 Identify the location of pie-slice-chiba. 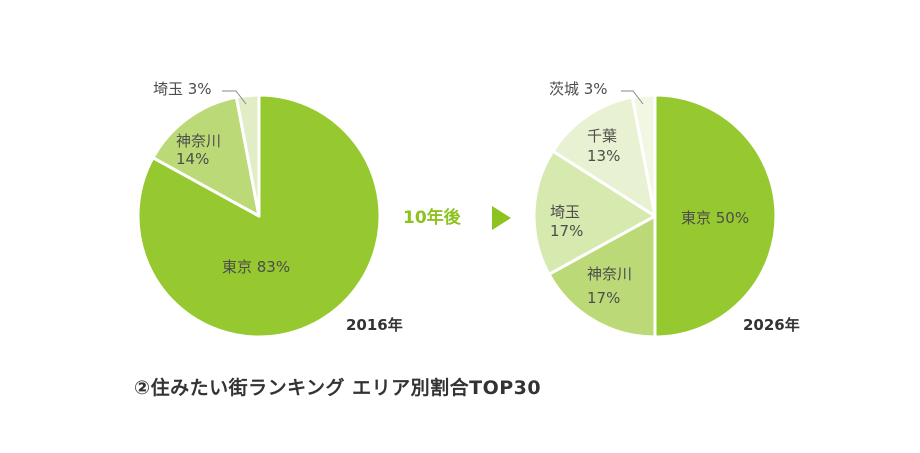
(604, 156).